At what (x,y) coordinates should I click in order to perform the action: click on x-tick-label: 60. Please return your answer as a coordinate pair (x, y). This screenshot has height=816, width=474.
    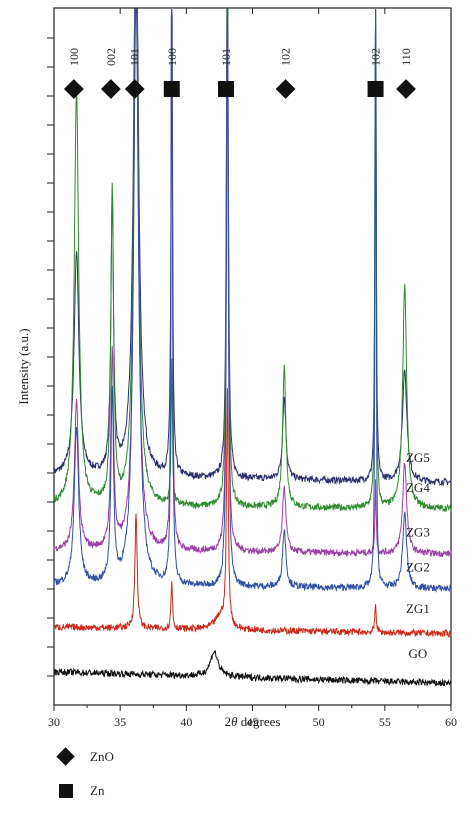
    Looking at the image, I should click on (451, 722).